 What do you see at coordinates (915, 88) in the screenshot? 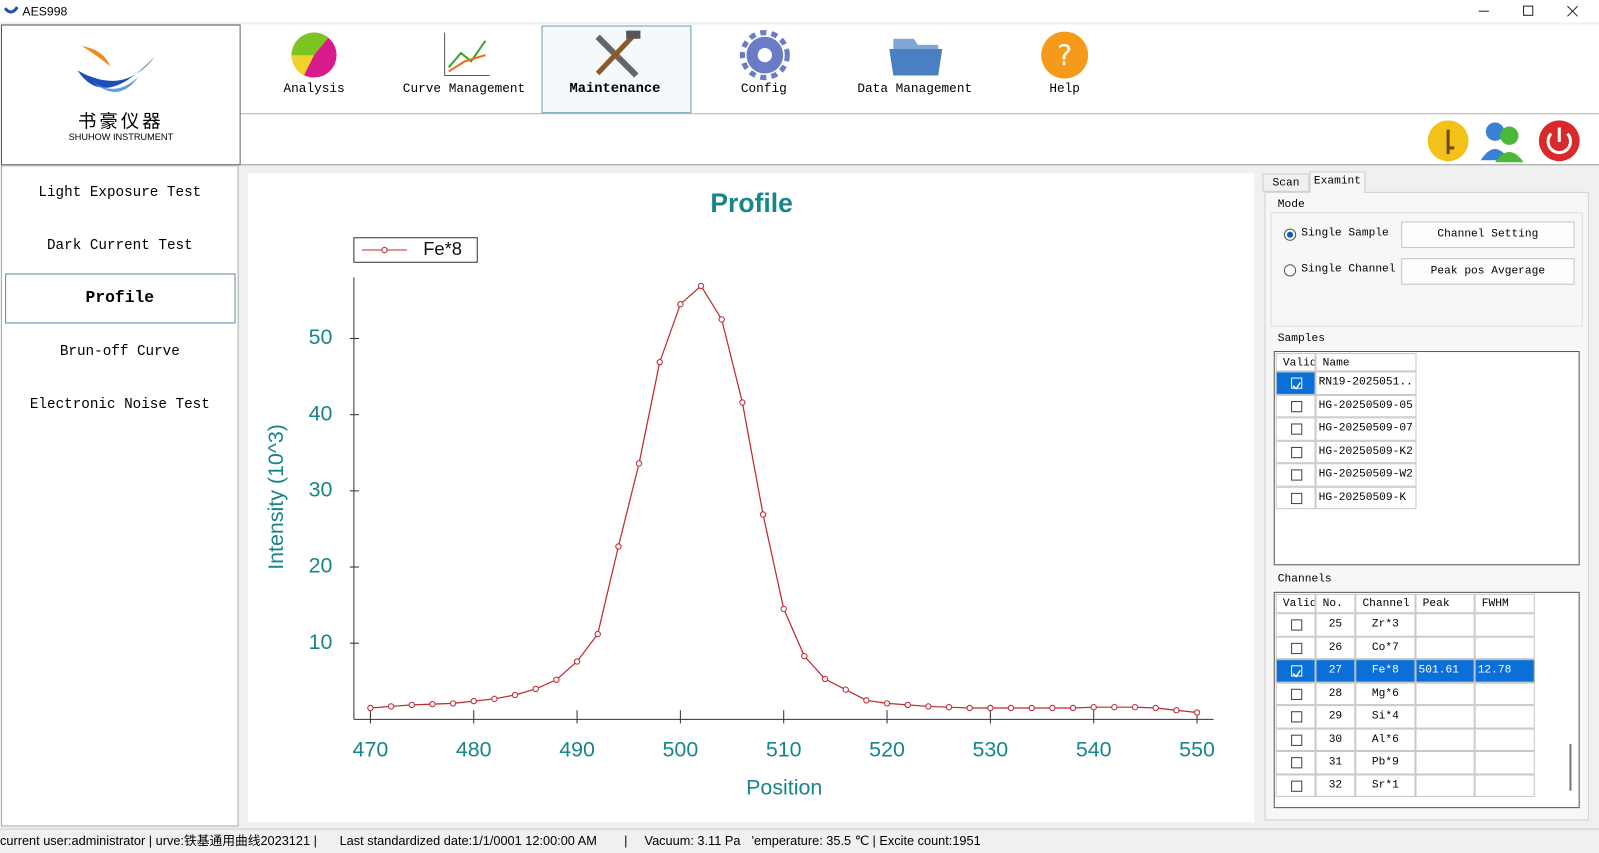
I see `toolbar-button: Data Management` at bounding box center [915, 88].